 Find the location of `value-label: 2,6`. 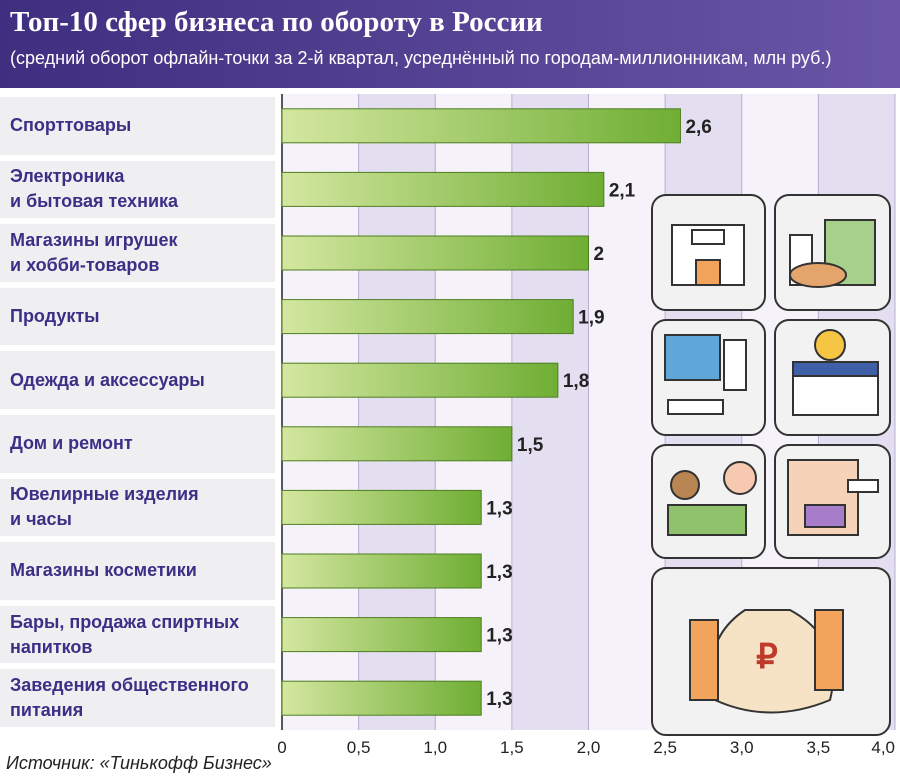

value-label: 2,6 is located at coordinates (698, 127).